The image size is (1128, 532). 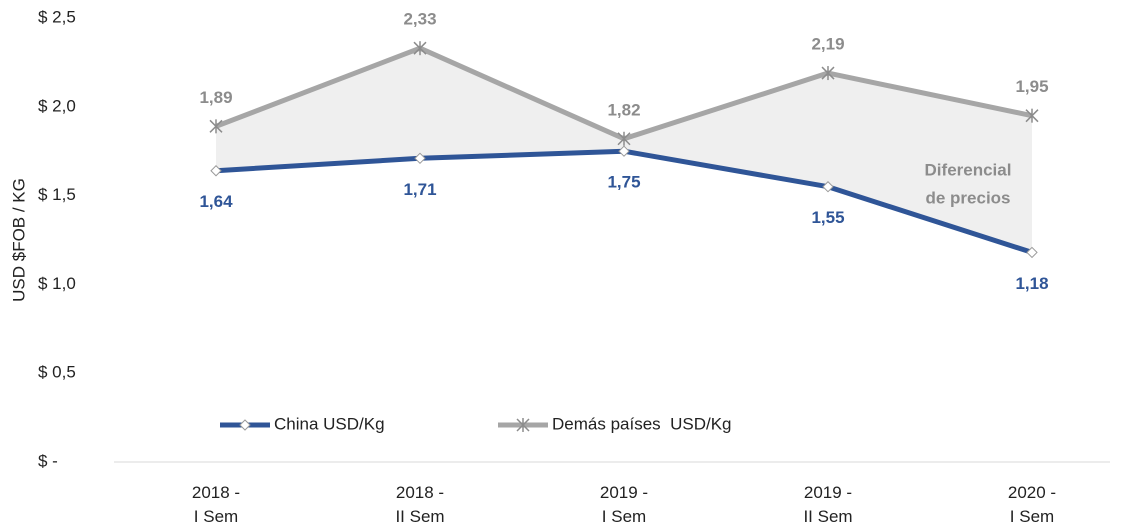 I want to click on data-label: 1,64, so click(x=216, y=201).